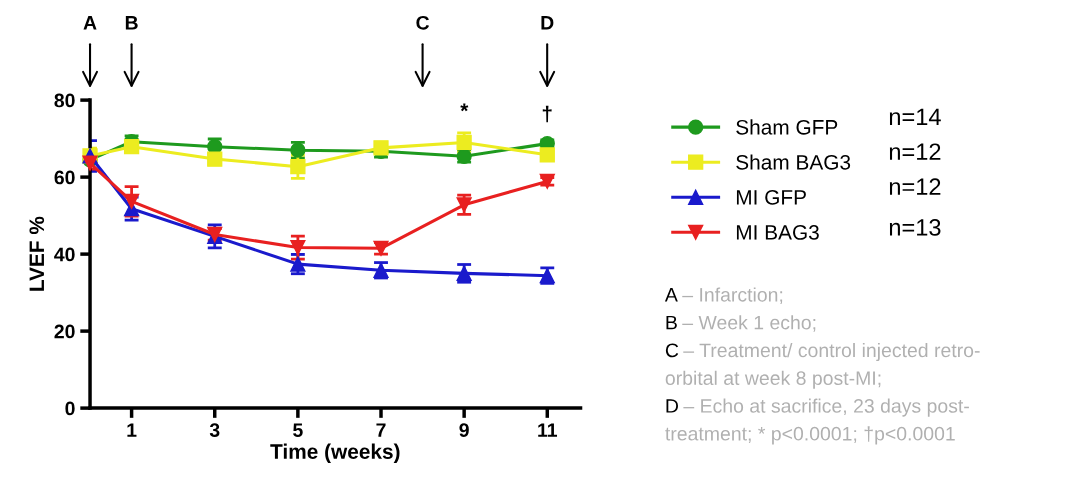  What do you see at coordinates (817, 421) in the screenshot?
I see `text: D – Echo at sacrifice, 23 days post- treatment; * p<0.0001; †p<0.0001` at bounding box center [817, 421].